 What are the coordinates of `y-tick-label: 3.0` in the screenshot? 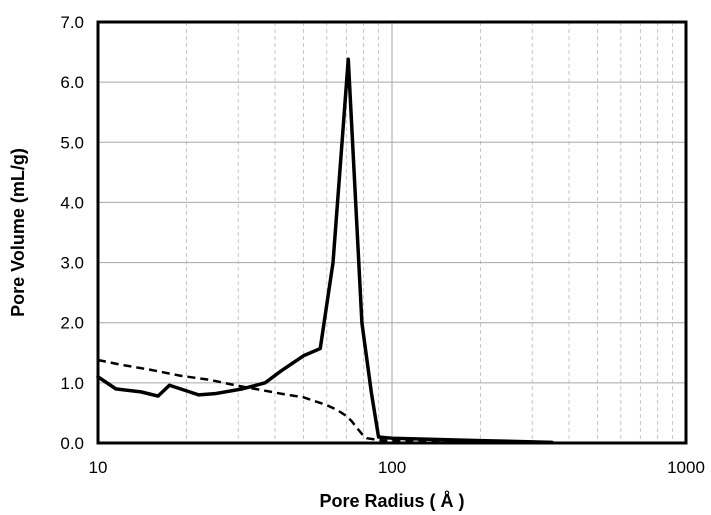 It's located at (72, 263).